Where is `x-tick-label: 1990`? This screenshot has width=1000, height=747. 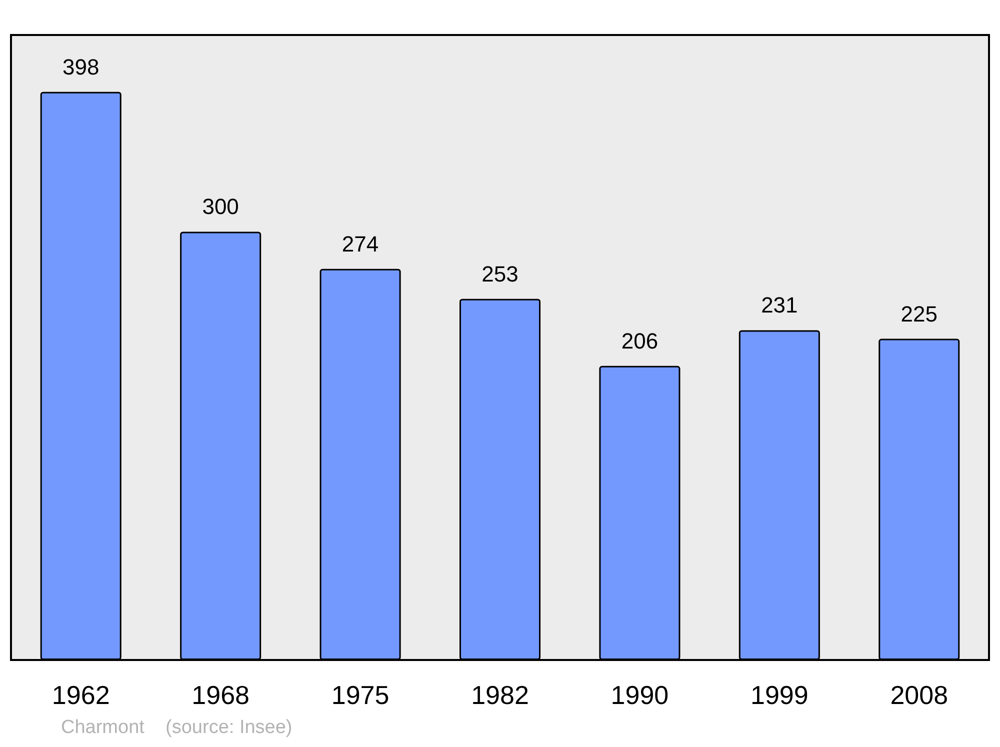
x-tick-label: 1990 is located at coordinates (639, 695).